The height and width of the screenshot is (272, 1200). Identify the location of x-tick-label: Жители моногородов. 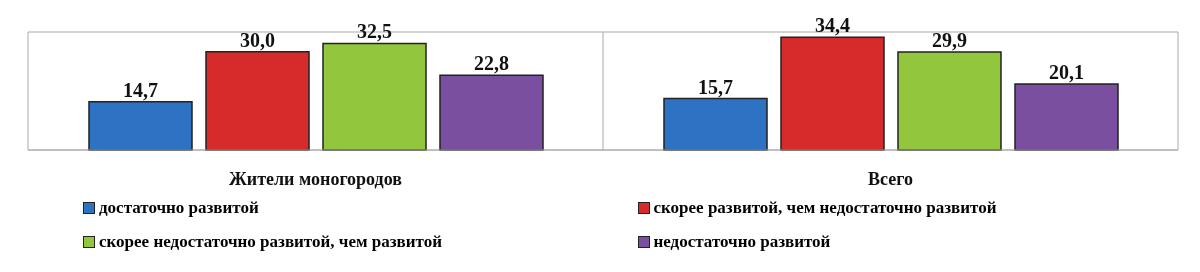
(316, 178).